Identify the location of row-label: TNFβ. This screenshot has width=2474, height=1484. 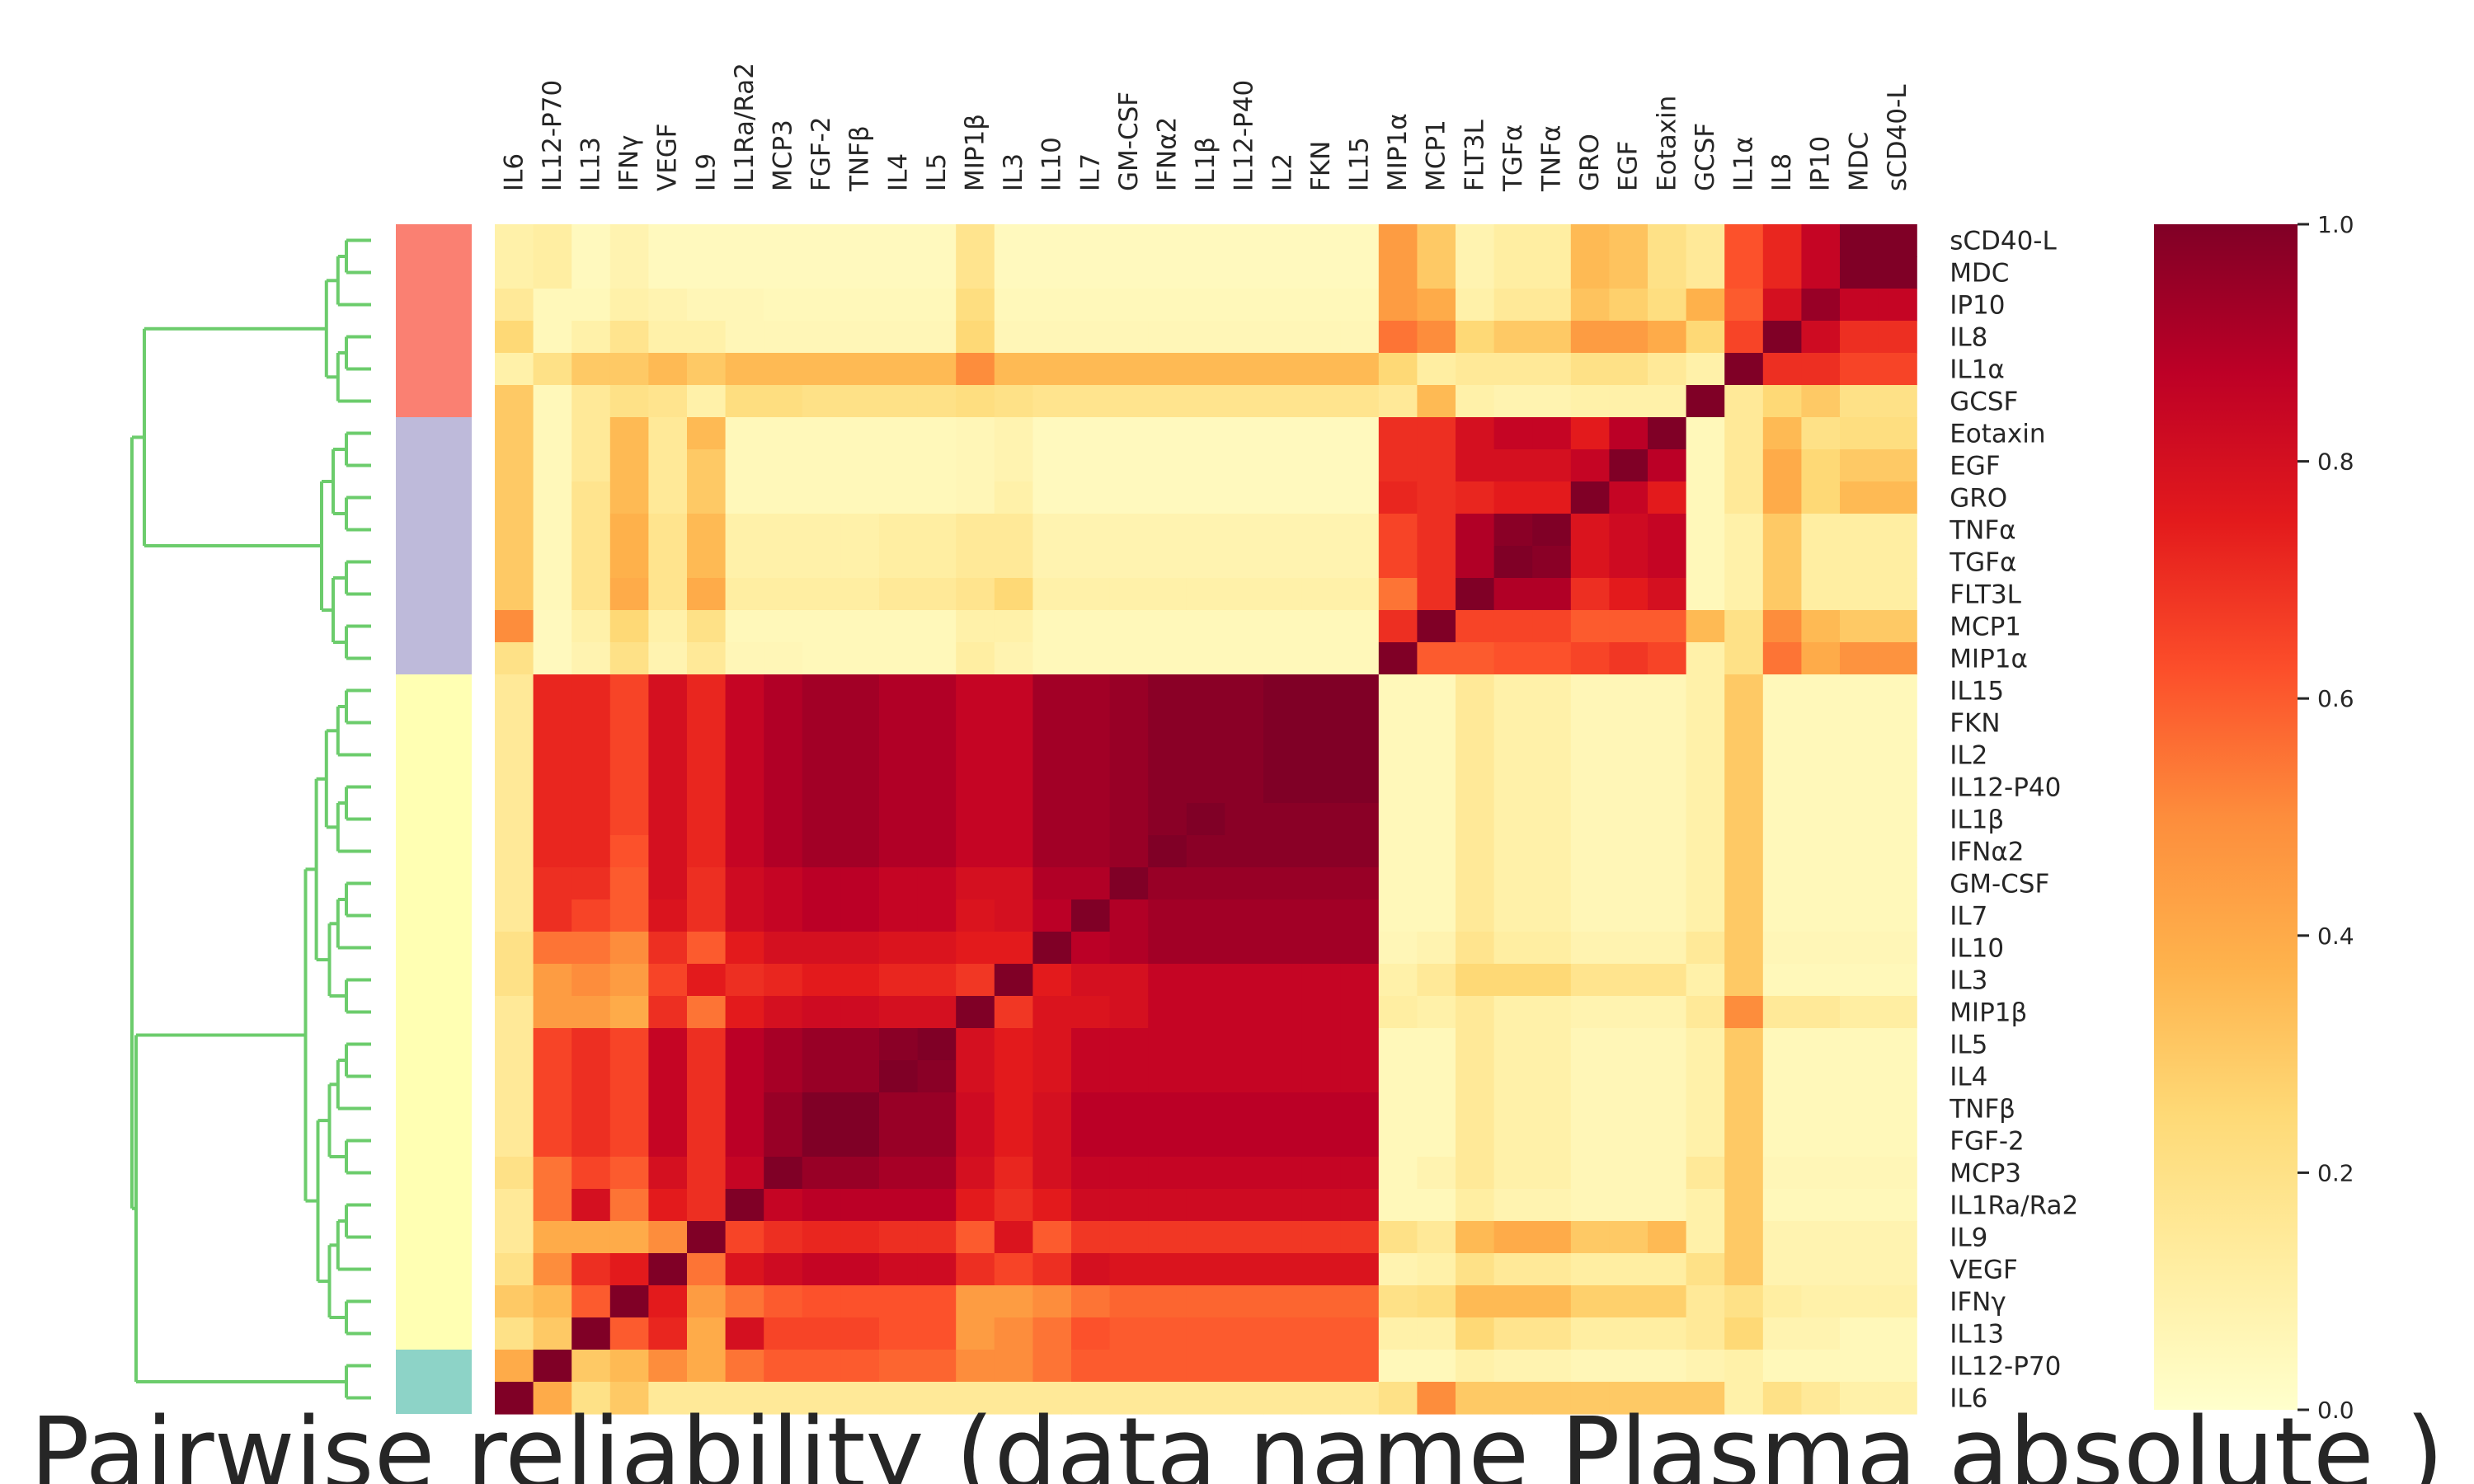
(1982, 1110).